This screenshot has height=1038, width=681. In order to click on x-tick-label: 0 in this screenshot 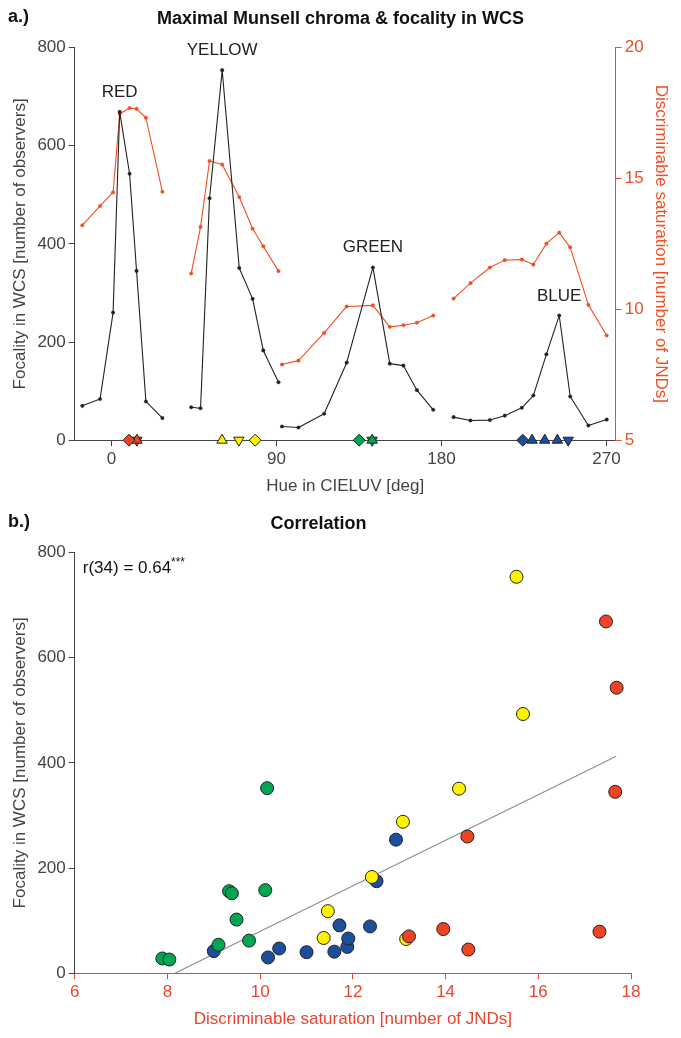, I will do `click(111, 459)`.